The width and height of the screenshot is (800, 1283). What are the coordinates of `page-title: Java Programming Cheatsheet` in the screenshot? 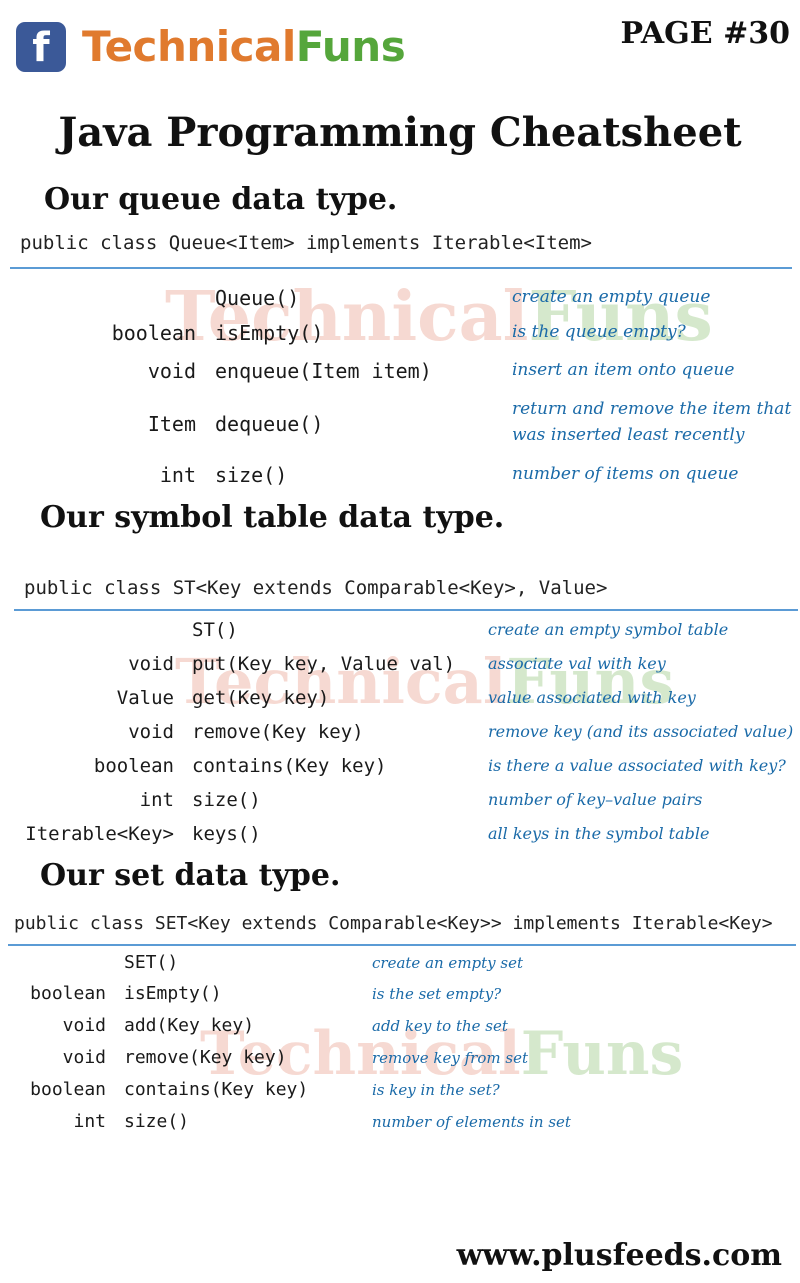 It's located at (400, 132).